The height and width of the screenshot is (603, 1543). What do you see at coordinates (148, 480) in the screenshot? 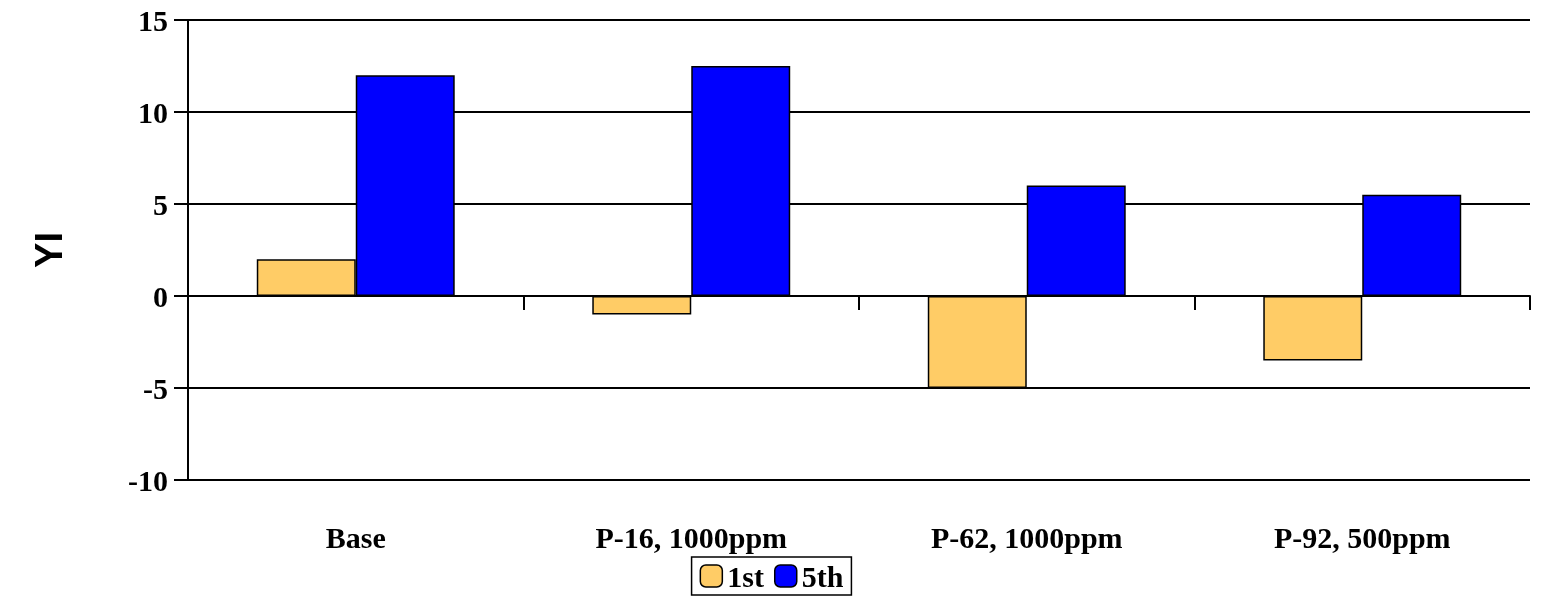
I see `y-tick-label: -10` at bounding box center [148, 480].